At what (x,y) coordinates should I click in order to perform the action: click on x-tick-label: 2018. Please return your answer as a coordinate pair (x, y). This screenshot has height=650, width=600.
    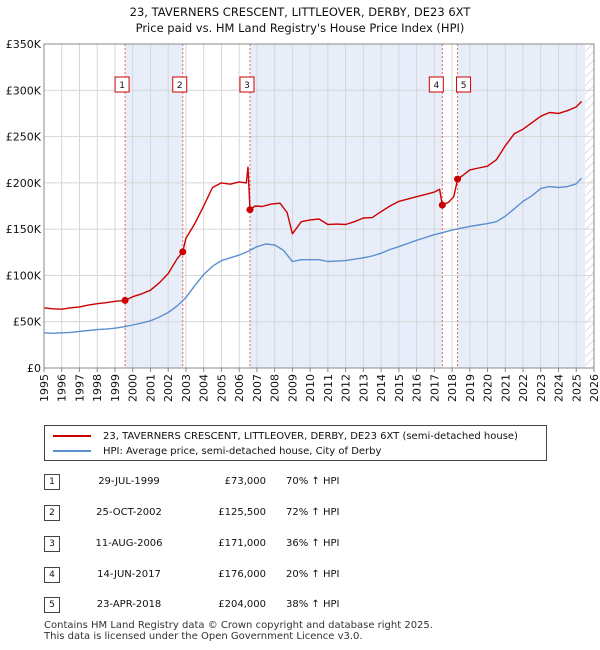
    Looking at the image, I should click on (452, 388).